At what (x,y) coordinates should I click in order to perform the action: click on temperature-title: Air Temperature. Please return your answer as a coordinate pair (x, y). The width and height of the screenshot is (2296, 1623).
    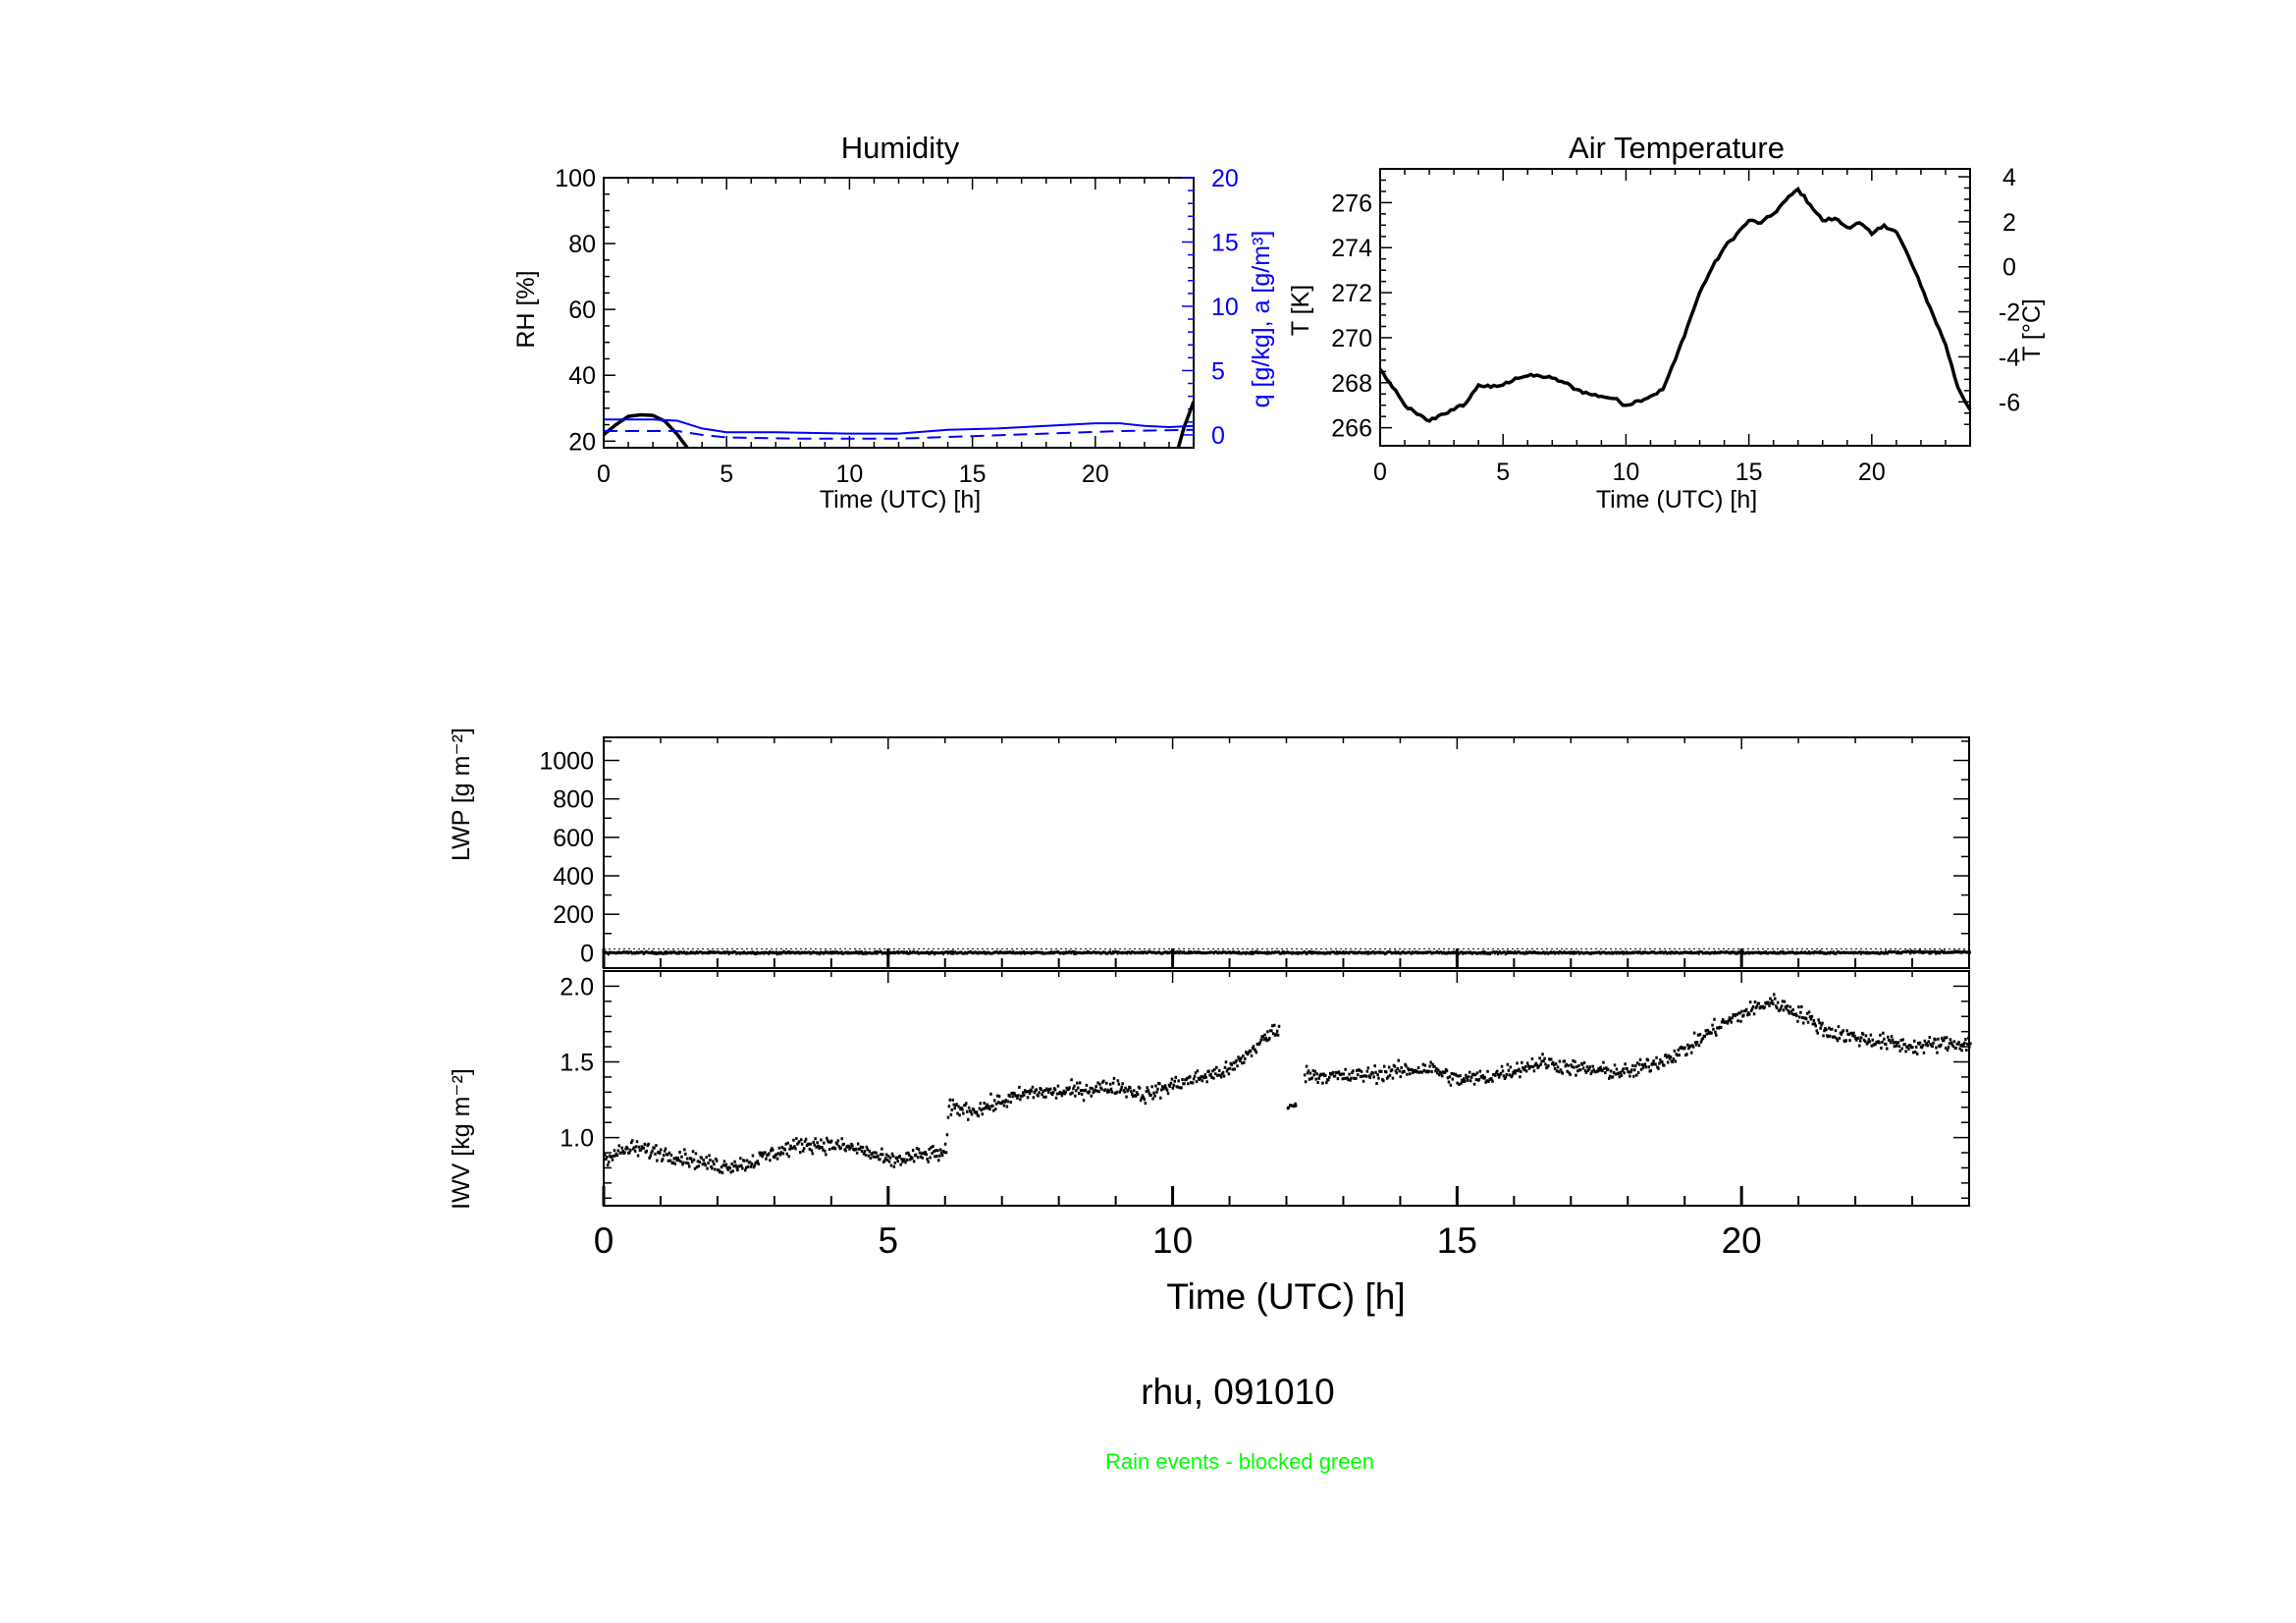
    Looking at the image, I should click on (1677, 148).